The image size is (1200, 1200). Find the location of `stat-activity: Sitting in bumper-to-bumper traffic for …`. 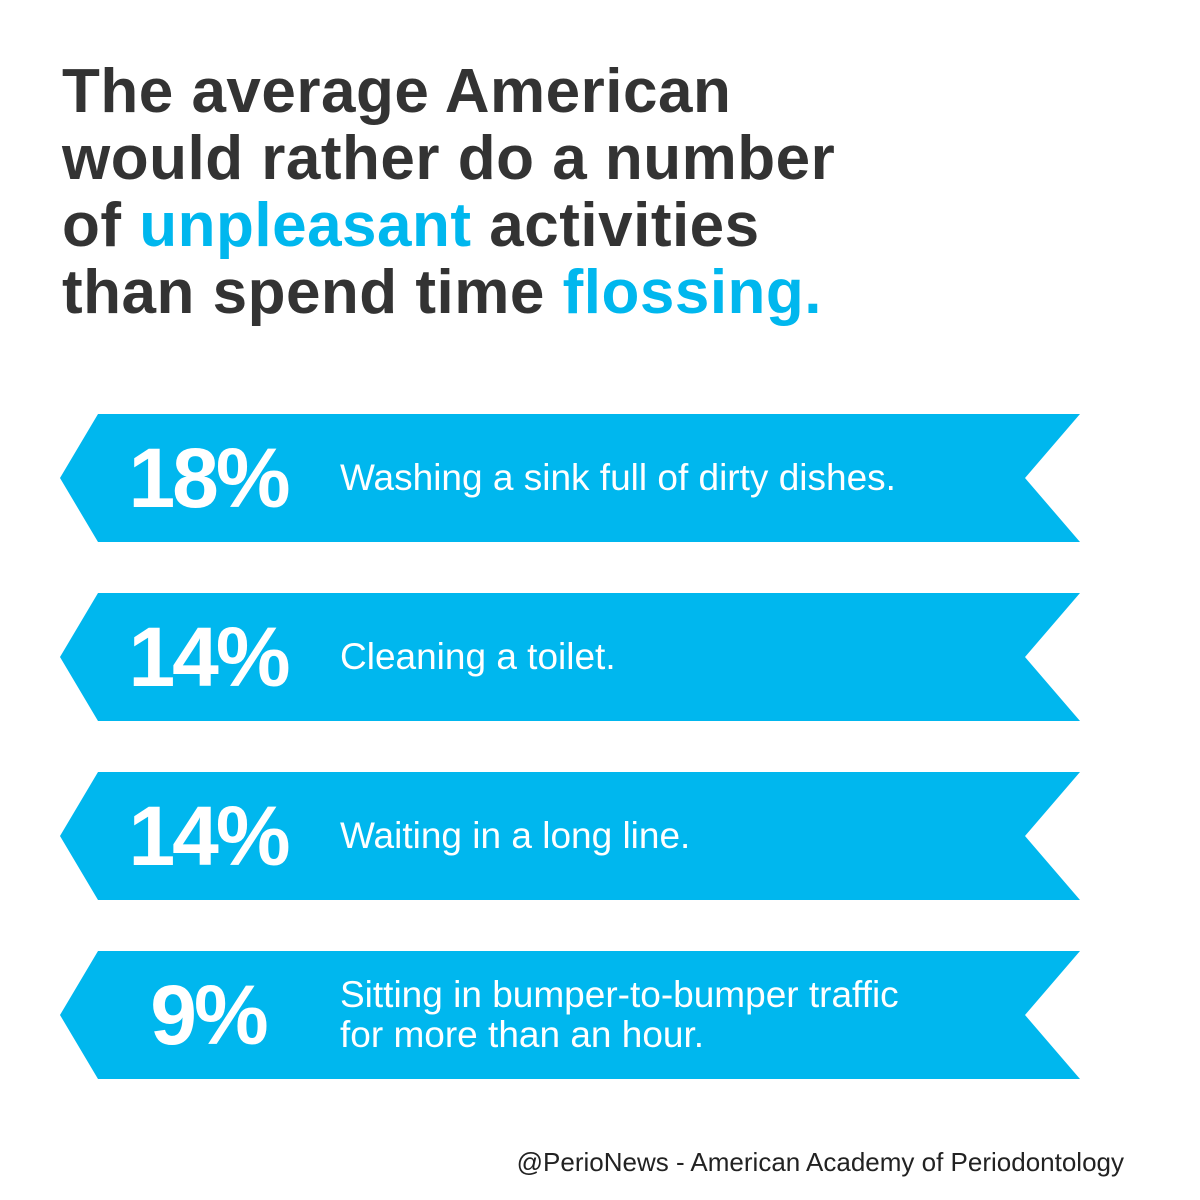

stat-activity: Sitting in bumper-to-bumper traffic for … is located at coordinates (619, 1014).